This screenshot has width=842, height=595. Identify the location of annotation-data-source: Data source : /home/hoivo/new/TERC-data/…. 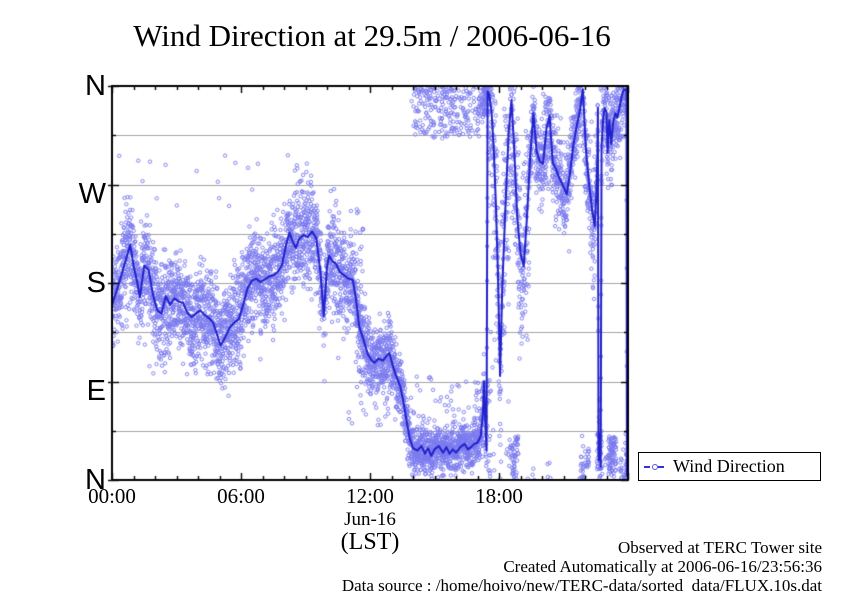
(581, 585).